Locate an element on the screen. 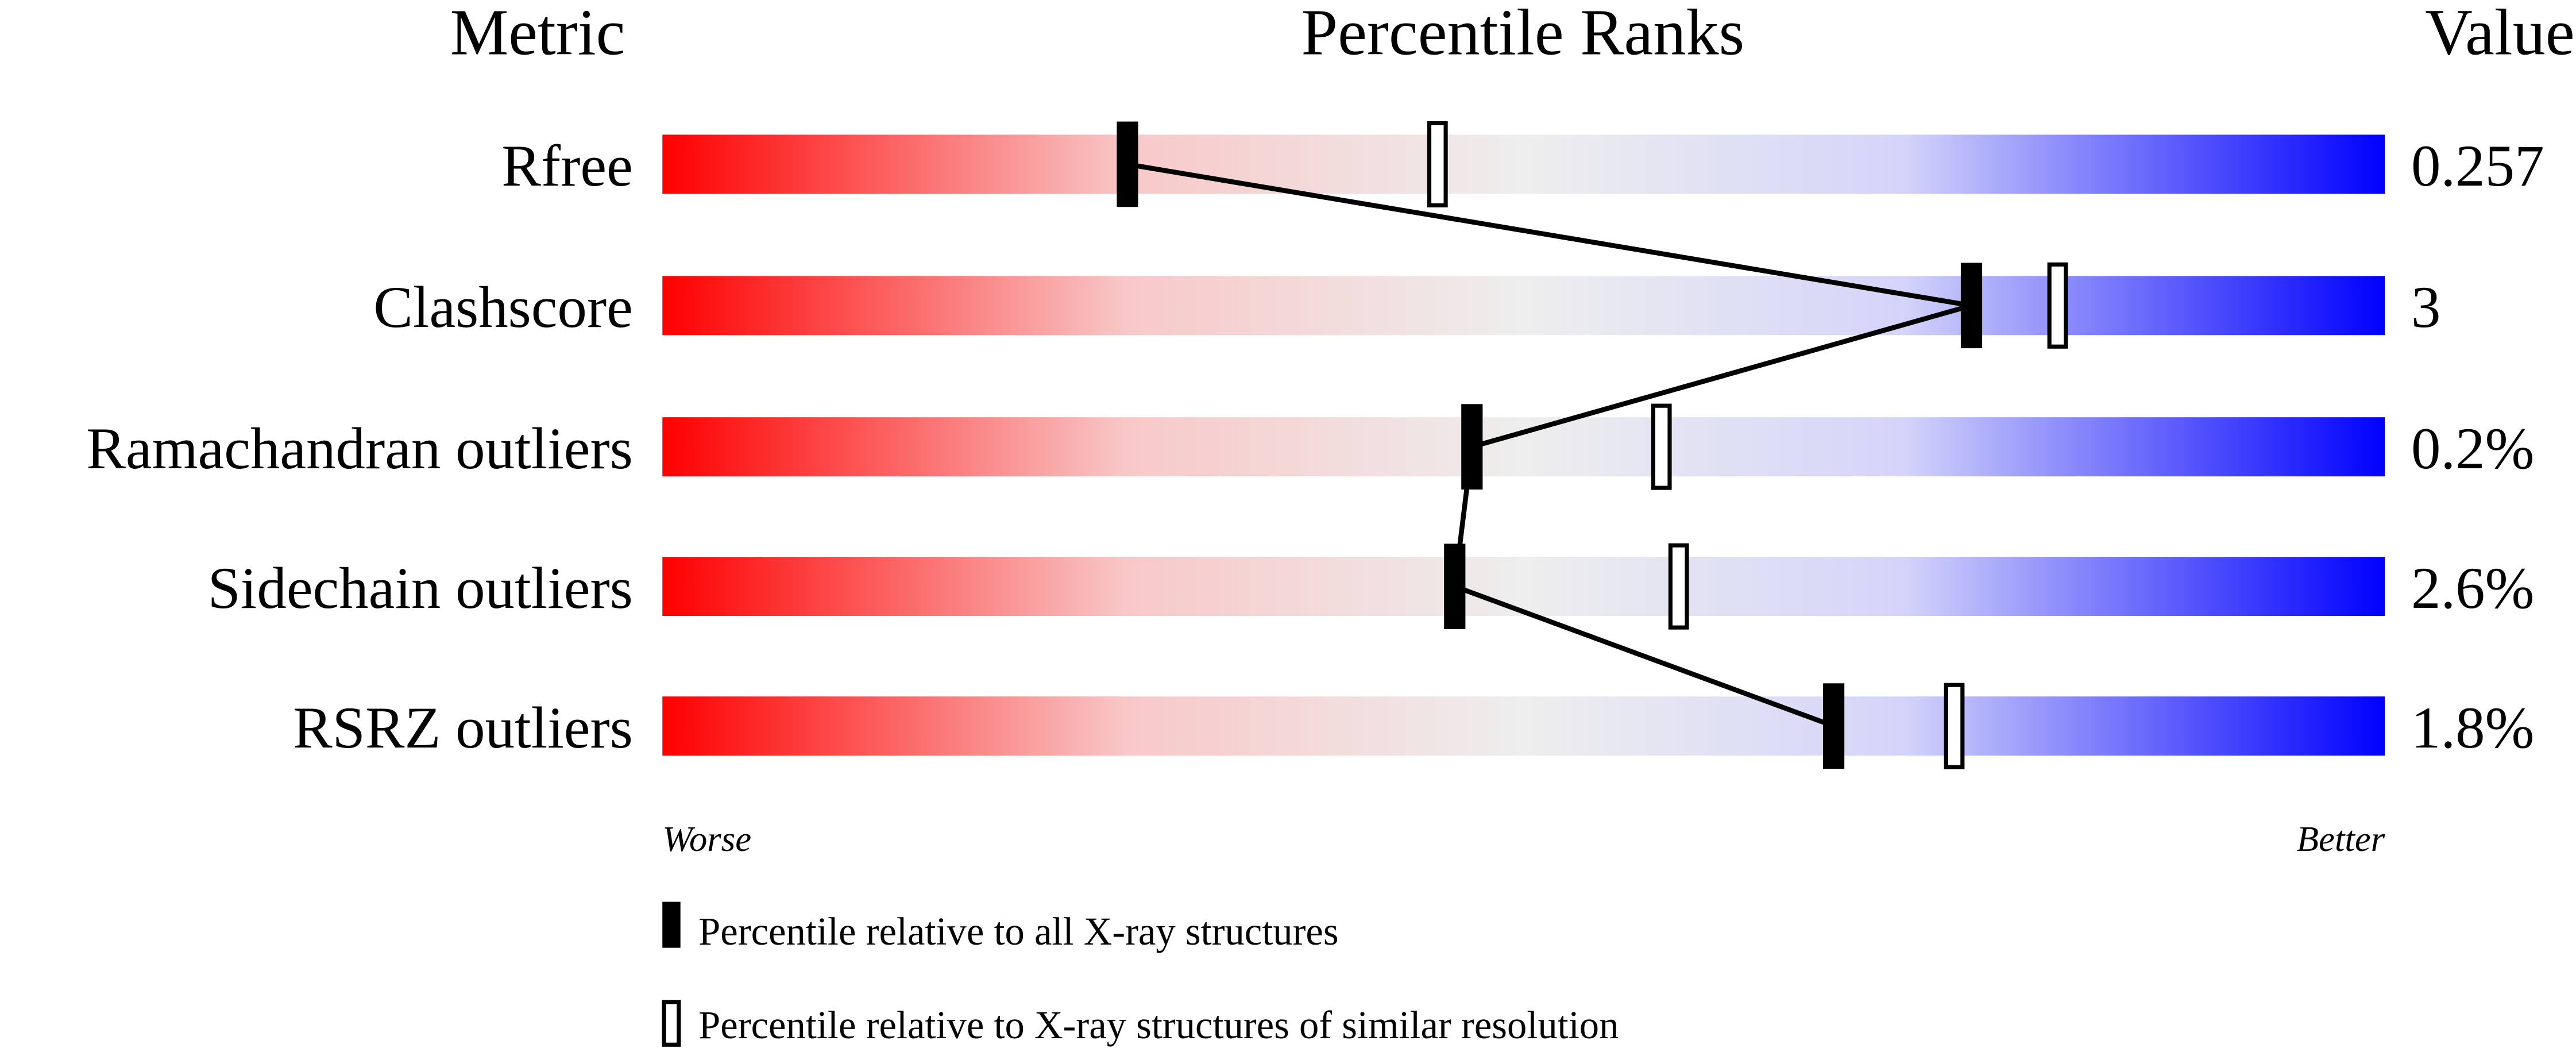  metric-value: 0.2% is located at coordinates (2472, 448).